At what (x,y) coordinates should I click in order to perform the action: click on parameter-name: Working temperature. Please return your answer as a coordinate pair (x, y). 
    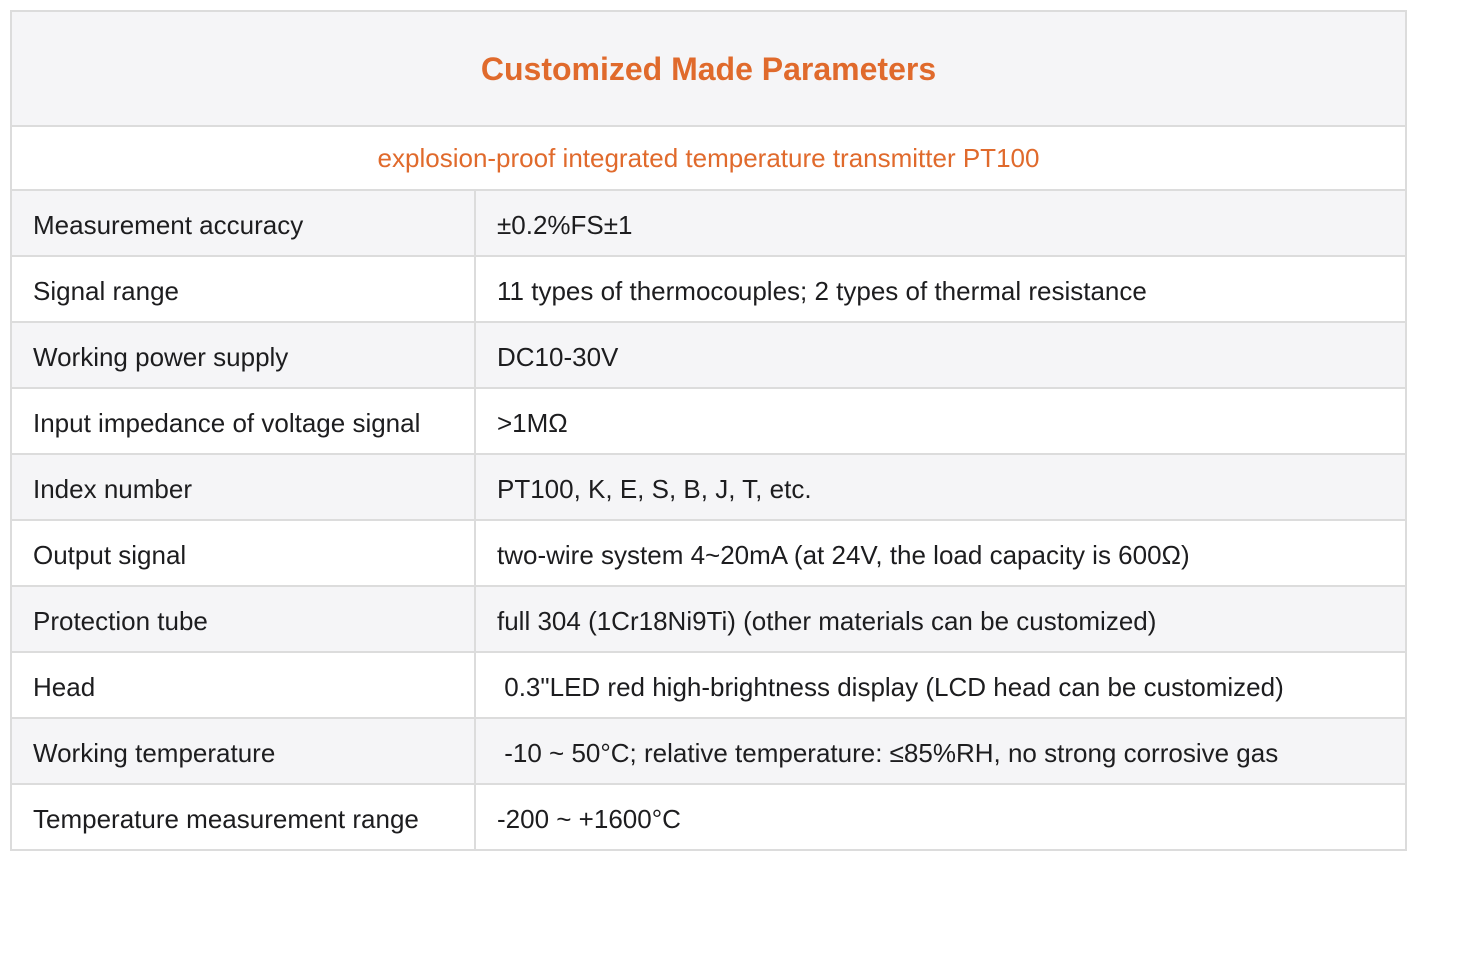
    Looking at the image, I should click on (243, 751).